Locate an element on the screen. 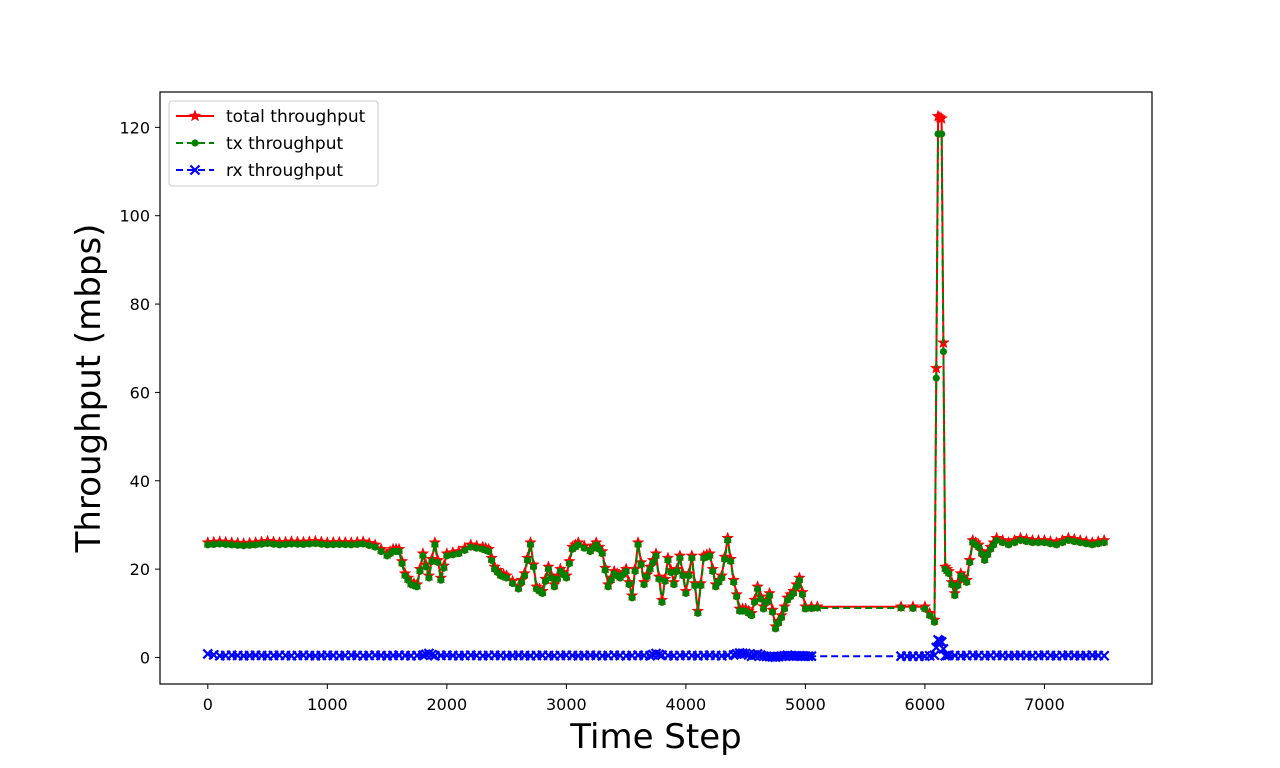 The image size is (1280, 768). x-tick-label: 6000 is located at coordinates (925, 704).